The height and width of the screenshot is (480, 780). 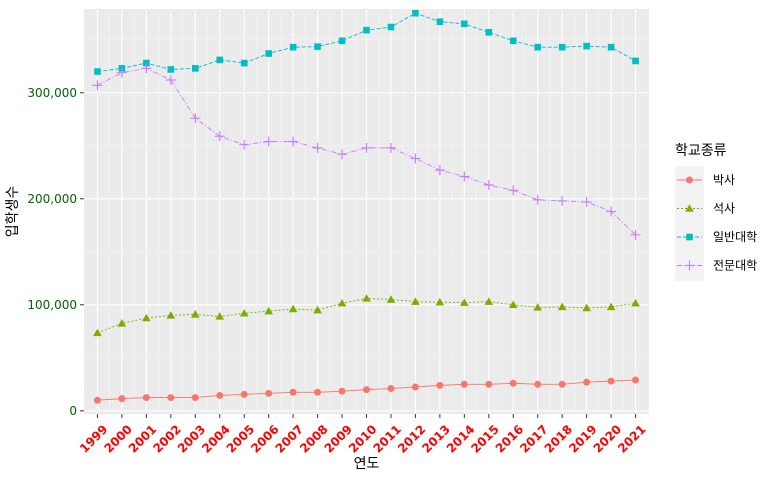 I want to click on legend-label: 박사, so click(x=724, y=180).